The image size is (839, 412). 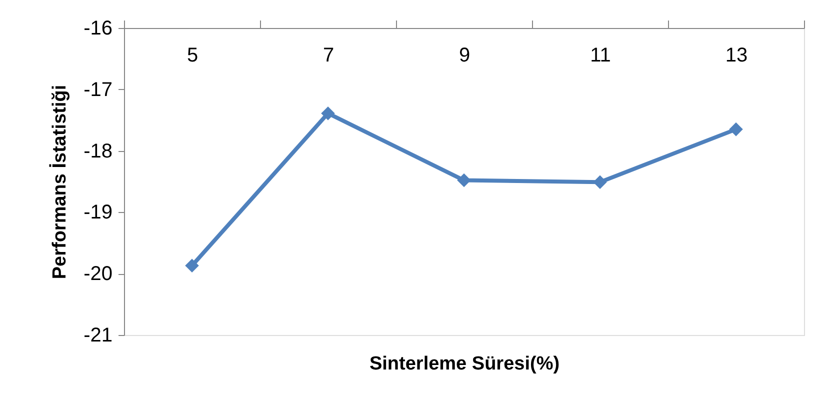 I want to click on y-tick-label: -18, so click(x=98, y=151).